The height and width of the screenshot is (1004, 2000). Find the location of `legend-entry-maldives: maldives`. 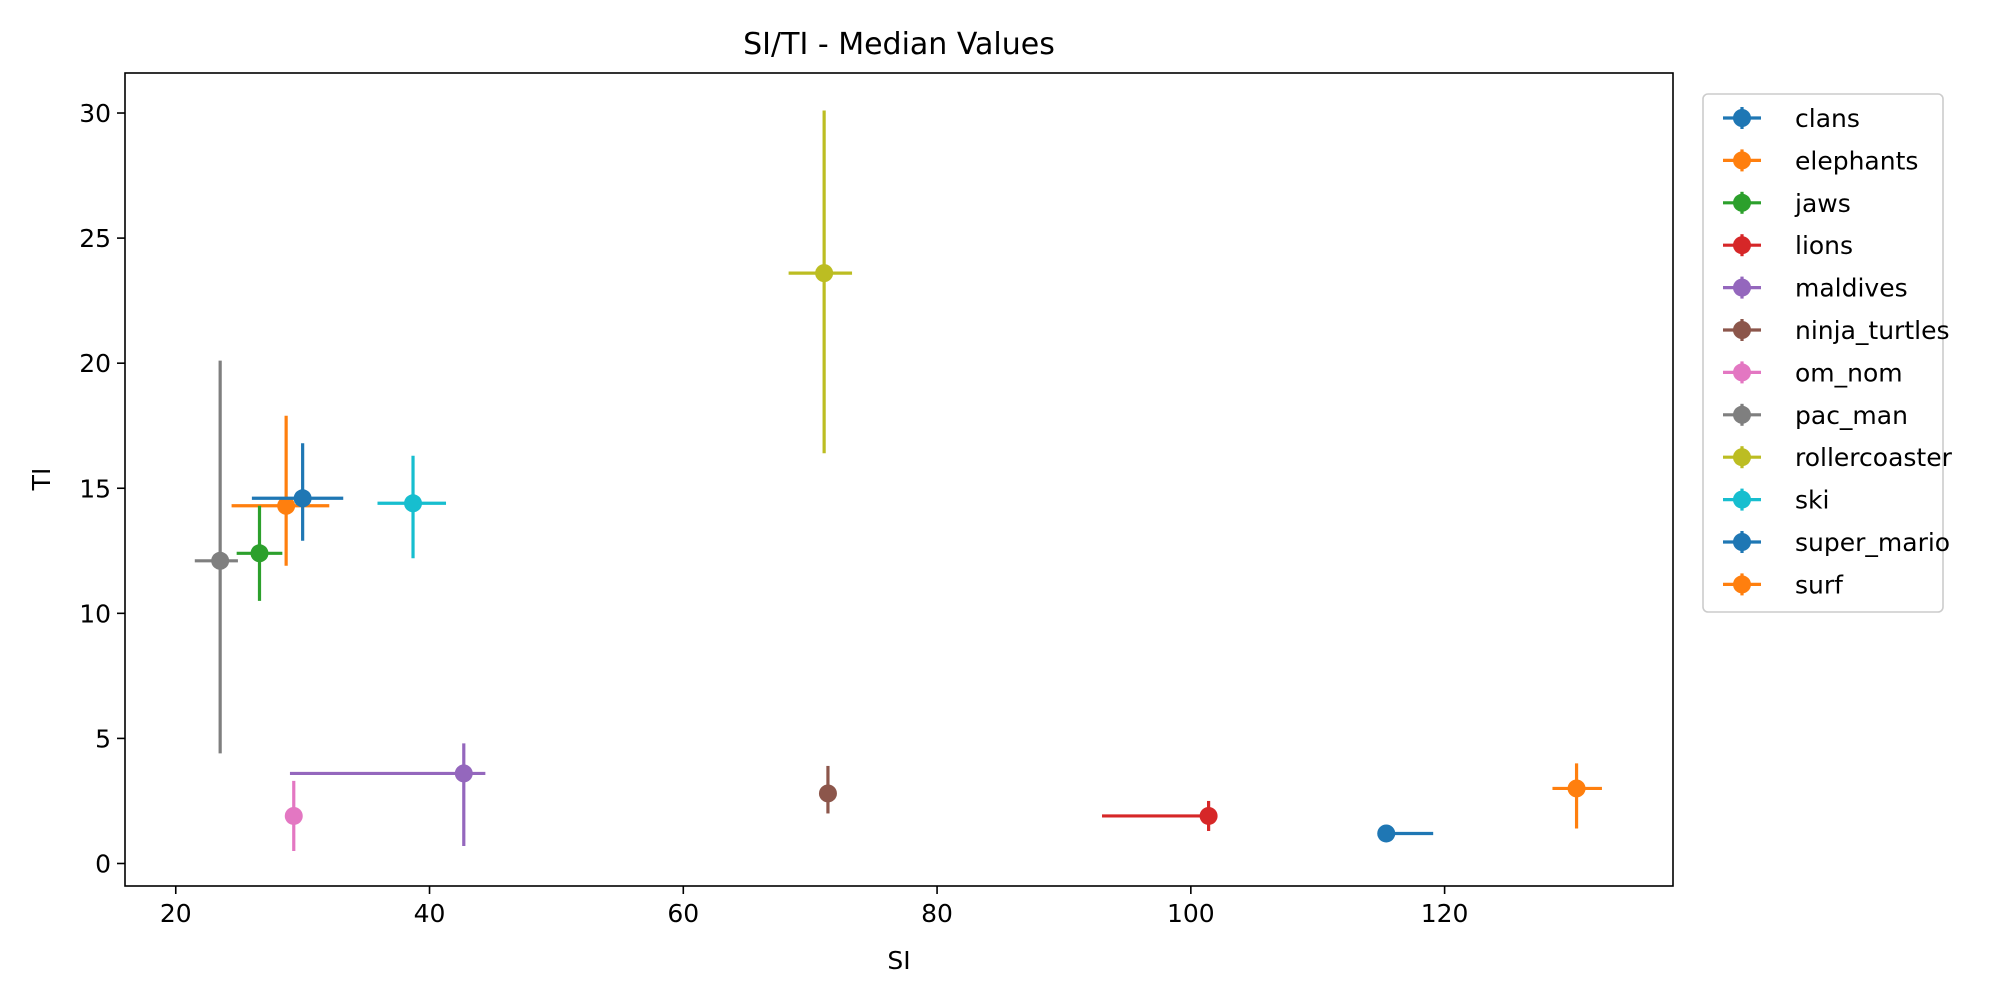

legend-entry-maldives: maldives is located at coordinates (1815, 288).